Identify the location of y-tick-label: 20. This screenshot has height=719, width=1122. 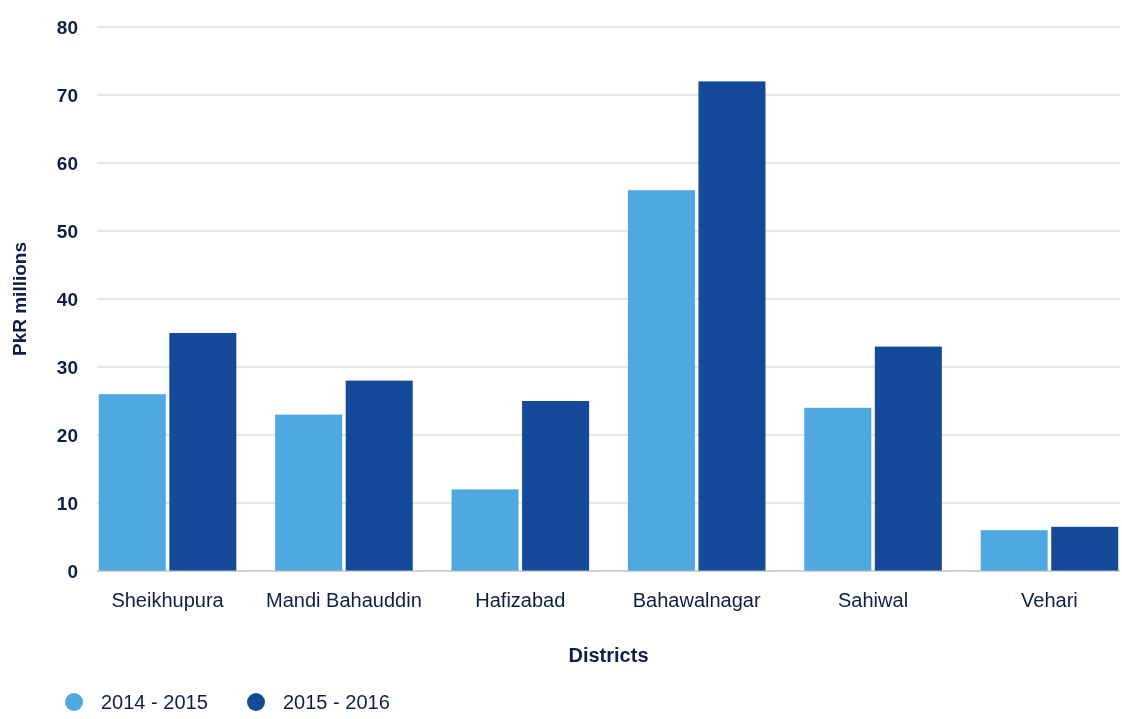
(67, 435).